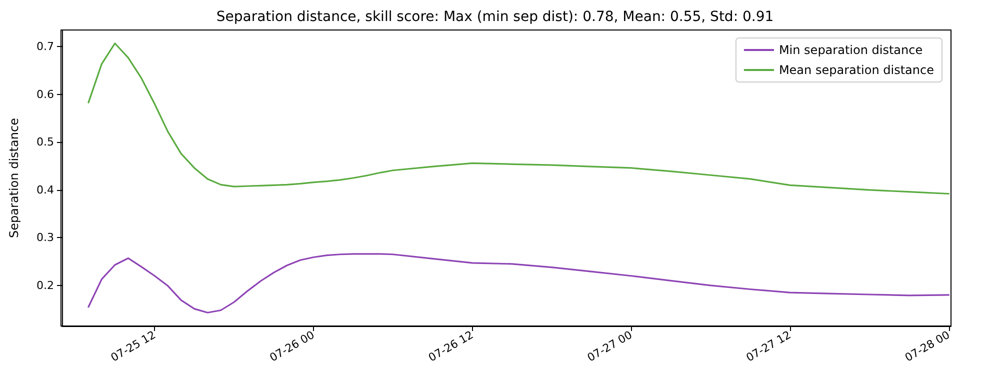  Describe the element at coordinates (45, 47) in the screenshot. I see `y-tick-label: 0.7` at that location.